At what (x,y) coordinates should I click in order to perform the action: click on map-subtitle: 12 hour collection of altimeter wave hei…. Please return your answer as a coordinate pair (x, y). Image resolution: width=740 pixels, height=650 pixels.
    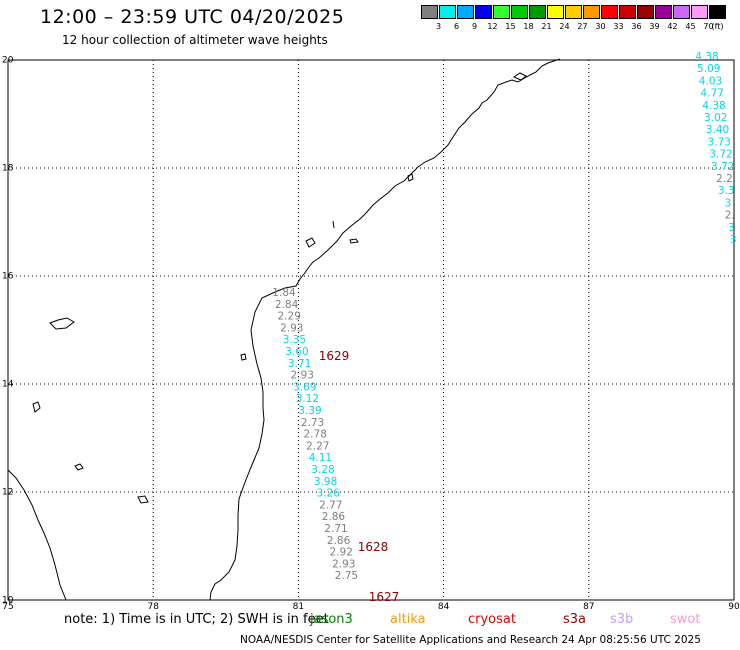
    Looking at the image, I should click on (195, 40).